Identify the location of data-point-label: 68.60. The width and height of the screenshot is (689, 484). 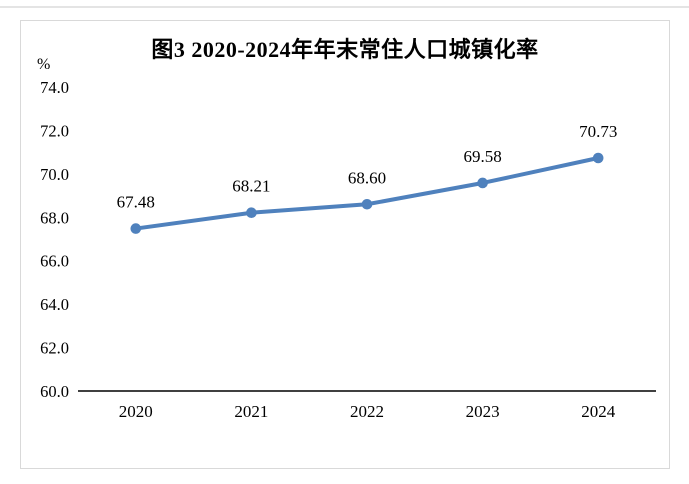
(367, 177).